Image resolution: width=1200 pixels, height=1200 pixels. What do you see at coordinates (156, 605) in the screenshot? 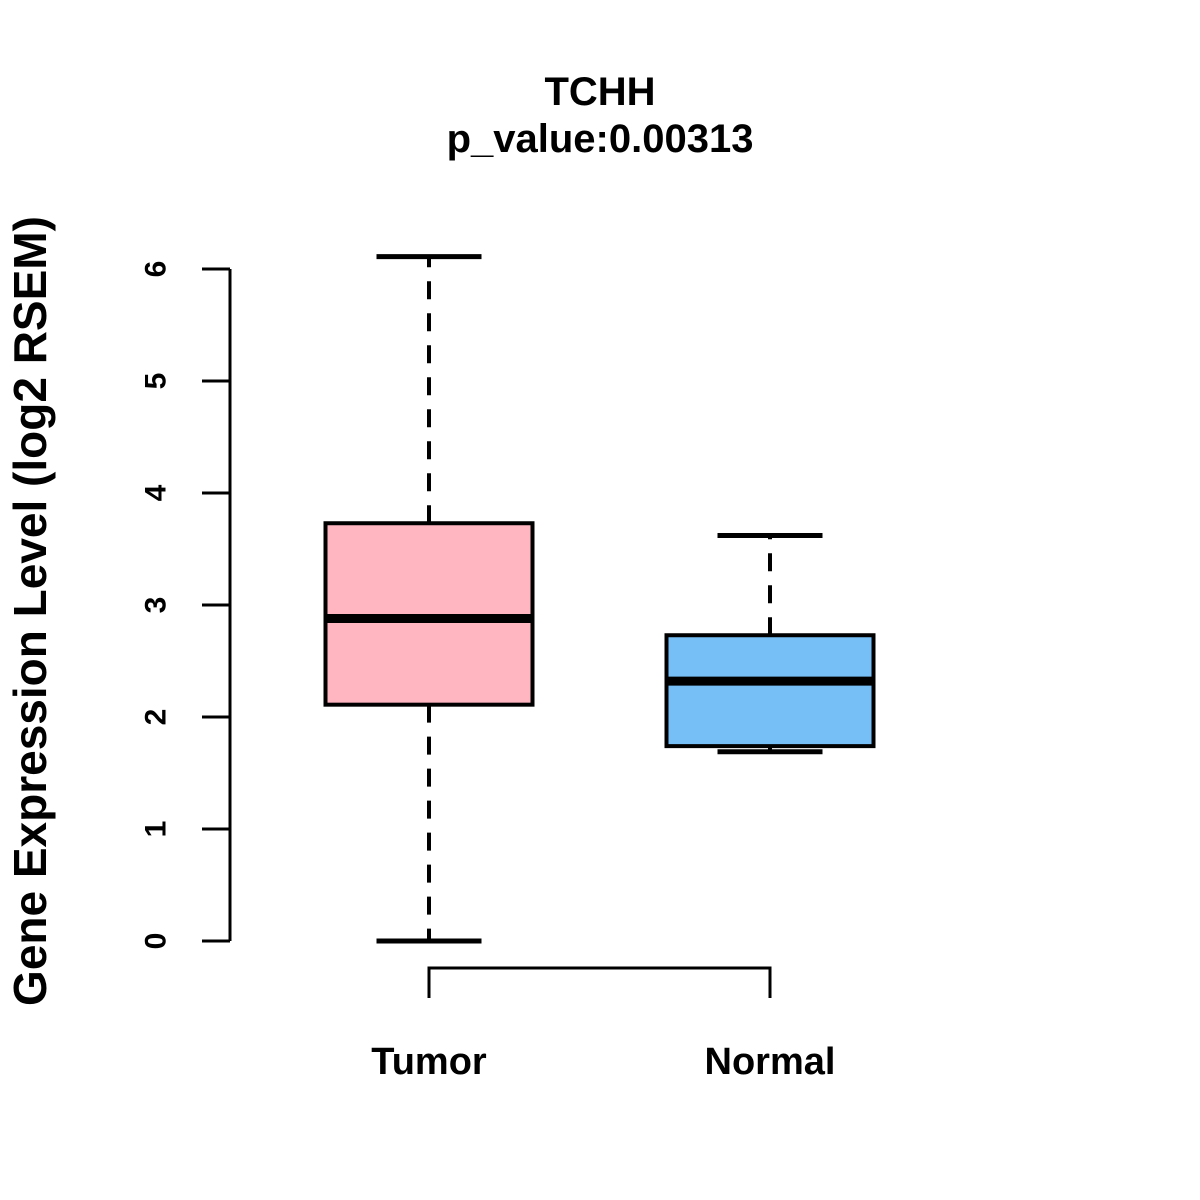
I see `y-tick-label: 3` at bounding box center [156, 605].